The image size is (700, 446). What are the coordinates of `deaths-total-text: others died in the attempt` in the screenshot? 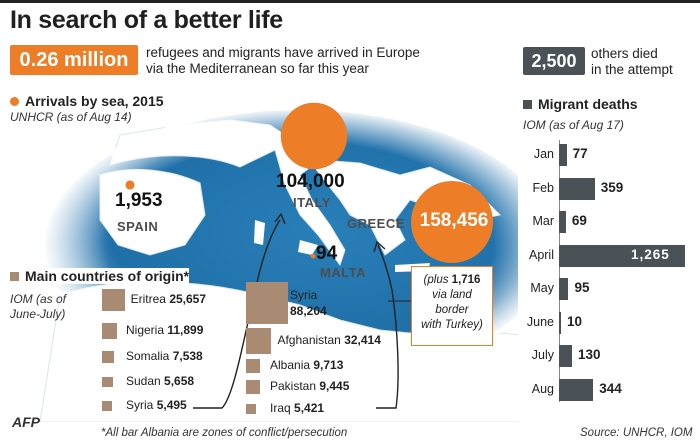 It's located at (632, 62).